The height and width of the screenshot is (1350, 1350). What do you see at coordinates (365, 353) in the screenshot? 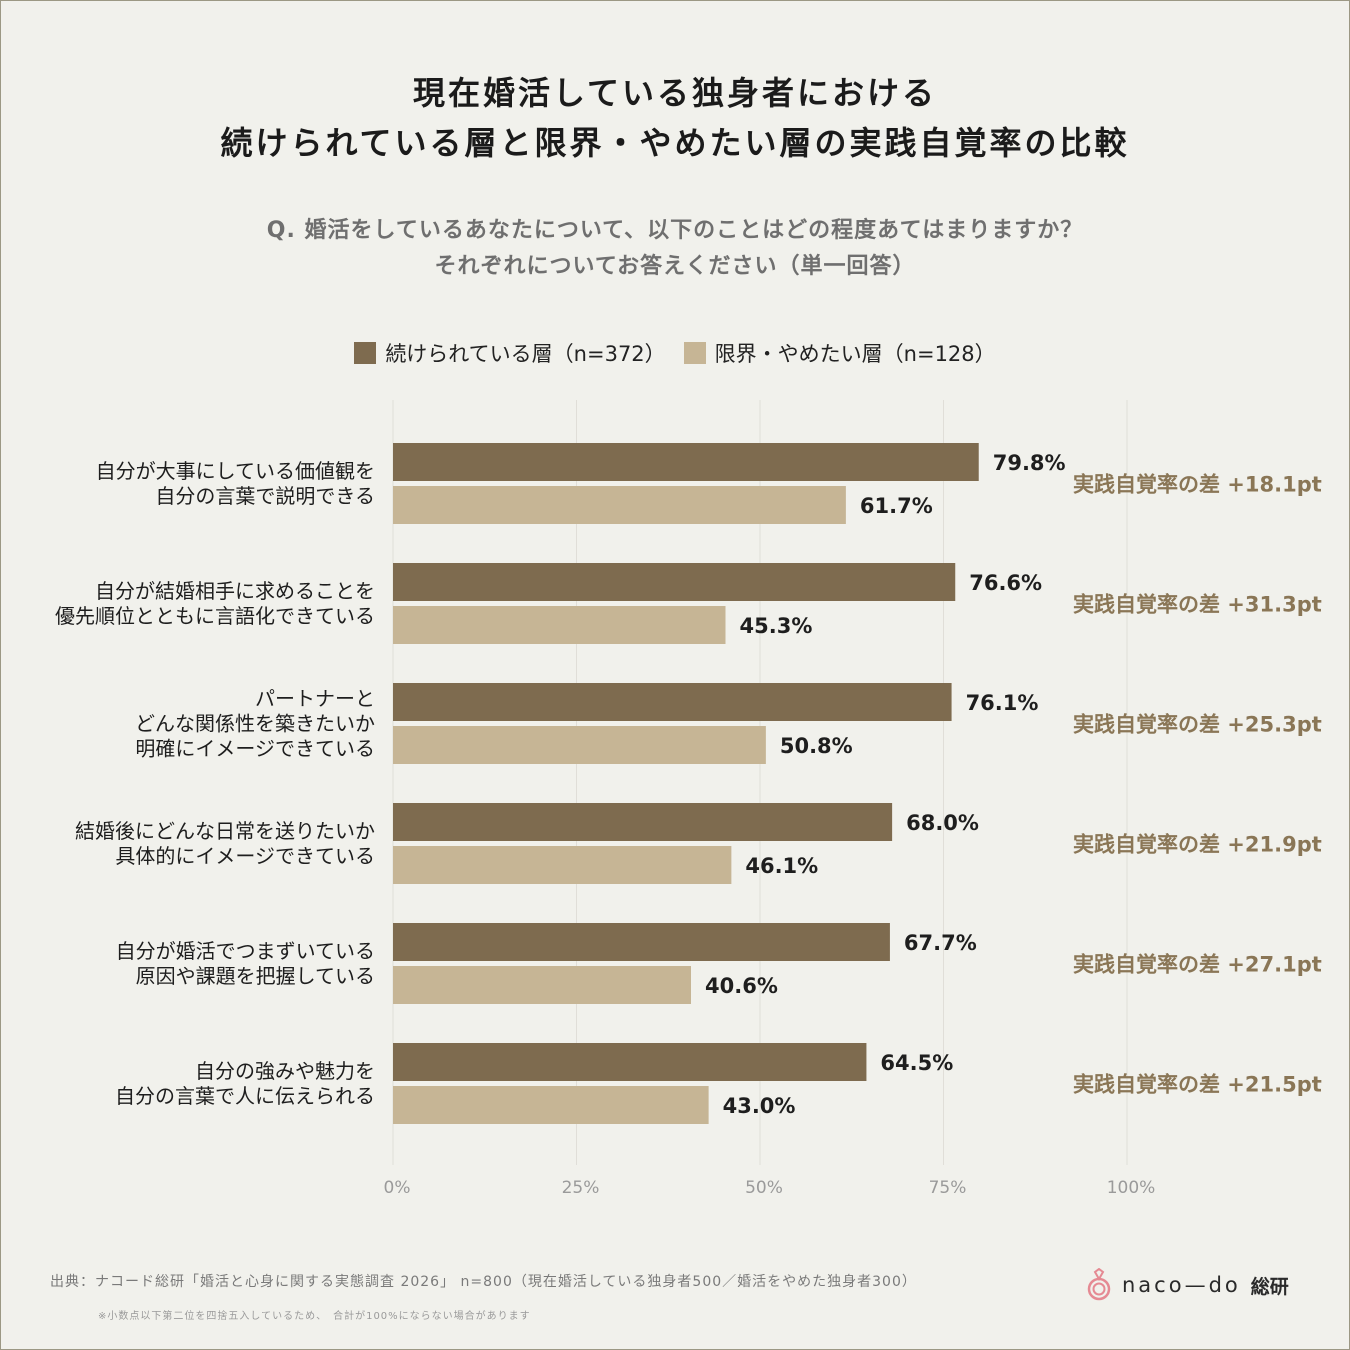
I see `legend-swatch-series1` at bounding box center [365, 353].